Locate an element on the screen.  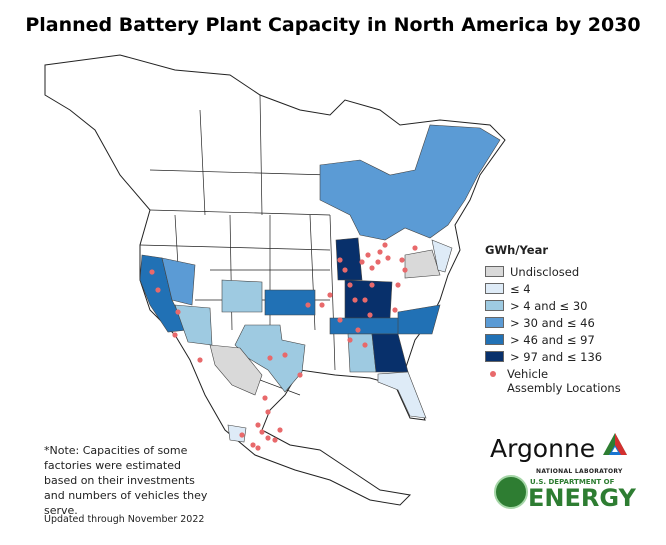
region-jalisco is located at coordinates (237, 433).